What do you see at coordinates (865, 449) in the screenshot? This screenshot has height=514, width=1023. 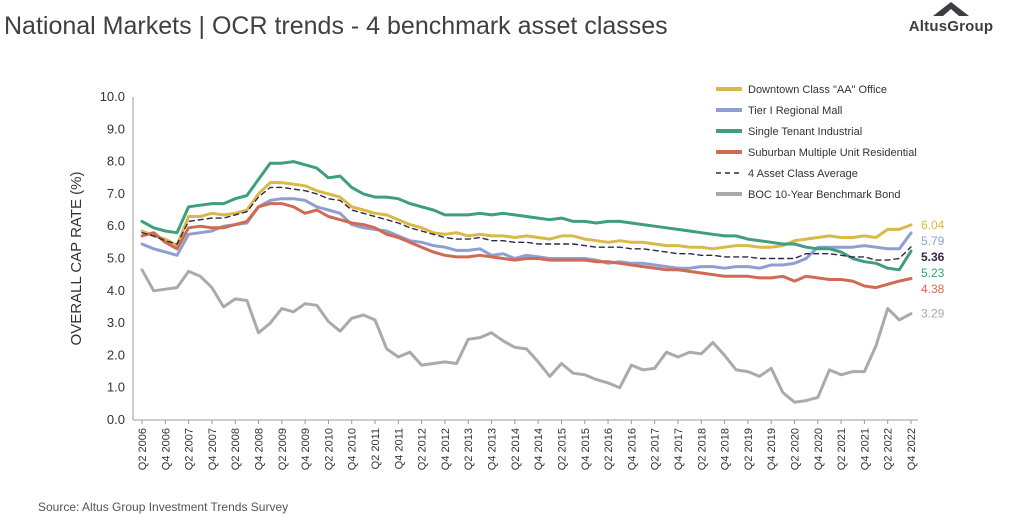 I see `x-tick-label: Q4 2021` at bounding box center [865, 449].